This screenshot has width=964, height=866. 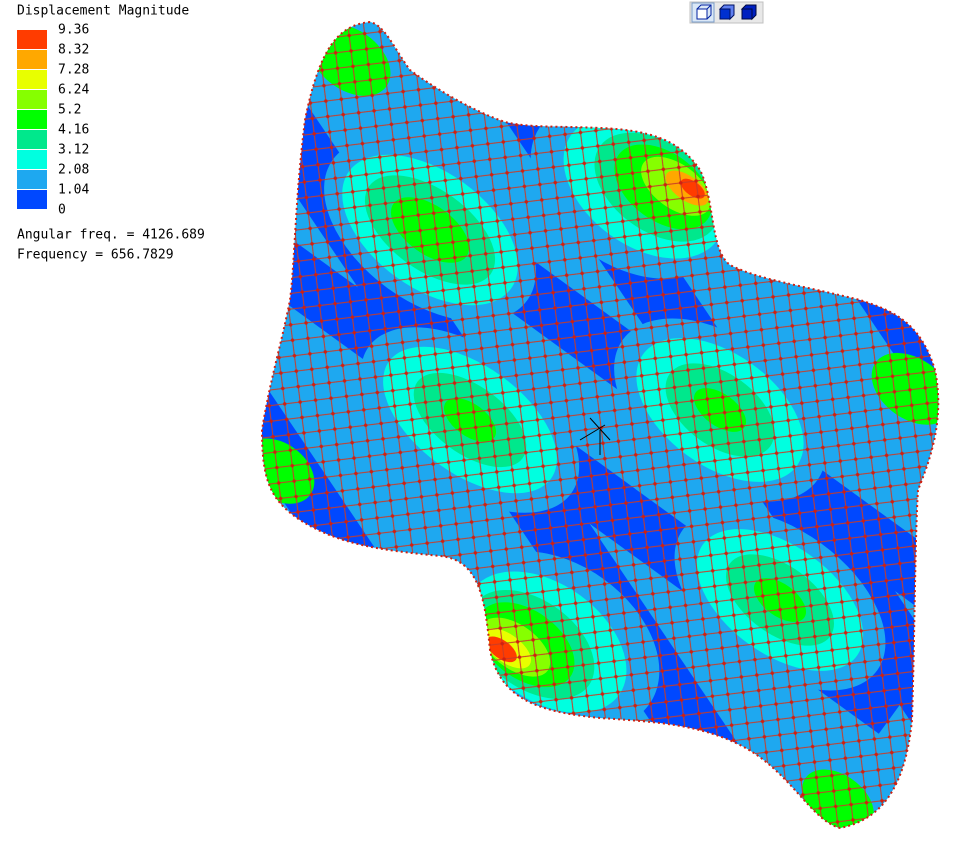 What do you see at coordinates (73, 150) in the screenshot?
I see `legend-label: 3.12` at bounding box center [73, 150].